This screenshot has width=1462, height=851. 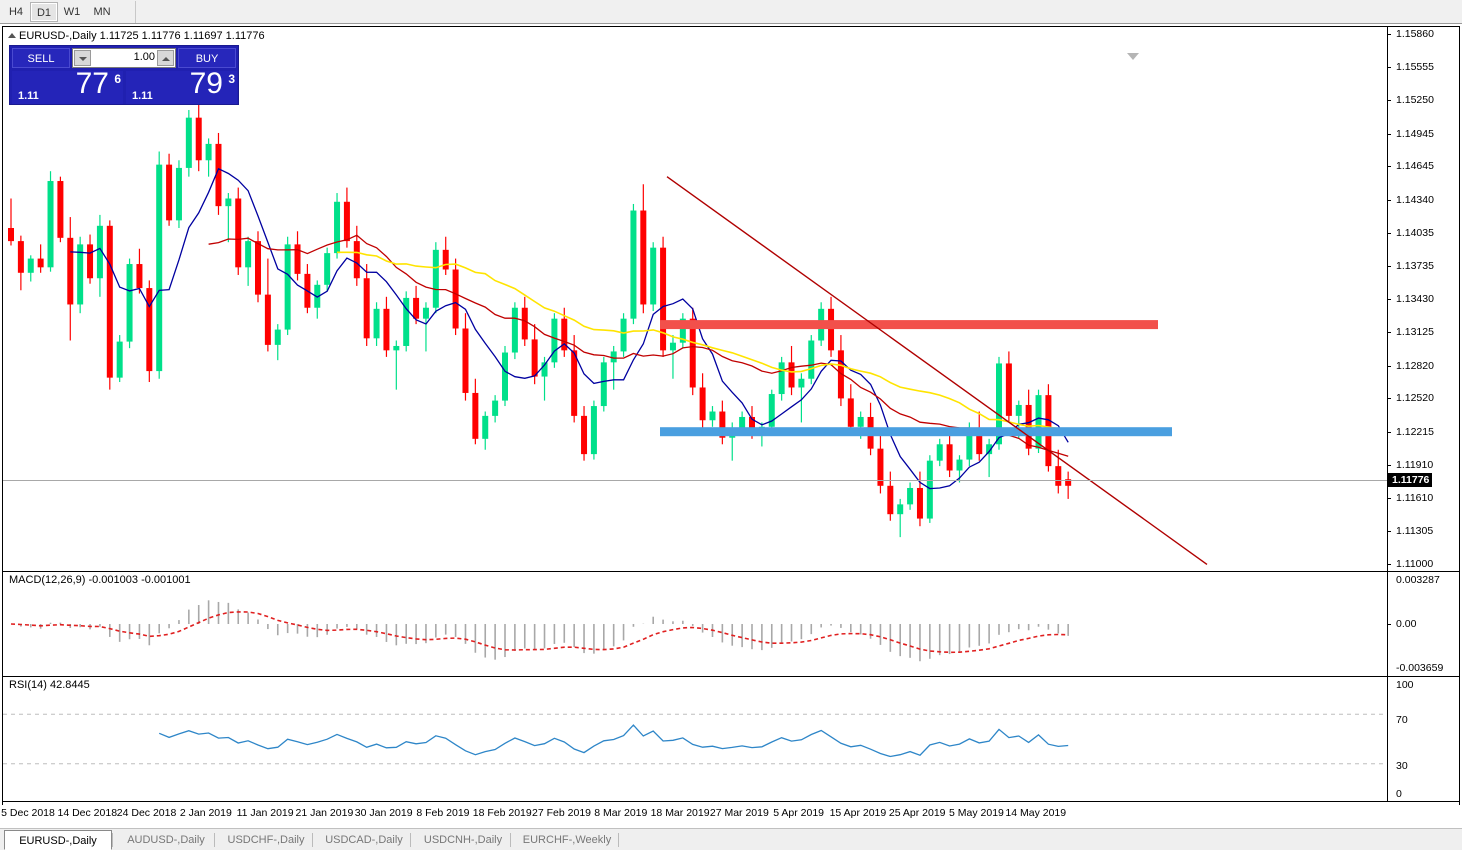 I want to click on chevron-down-icon, so click(x=83, y=59).